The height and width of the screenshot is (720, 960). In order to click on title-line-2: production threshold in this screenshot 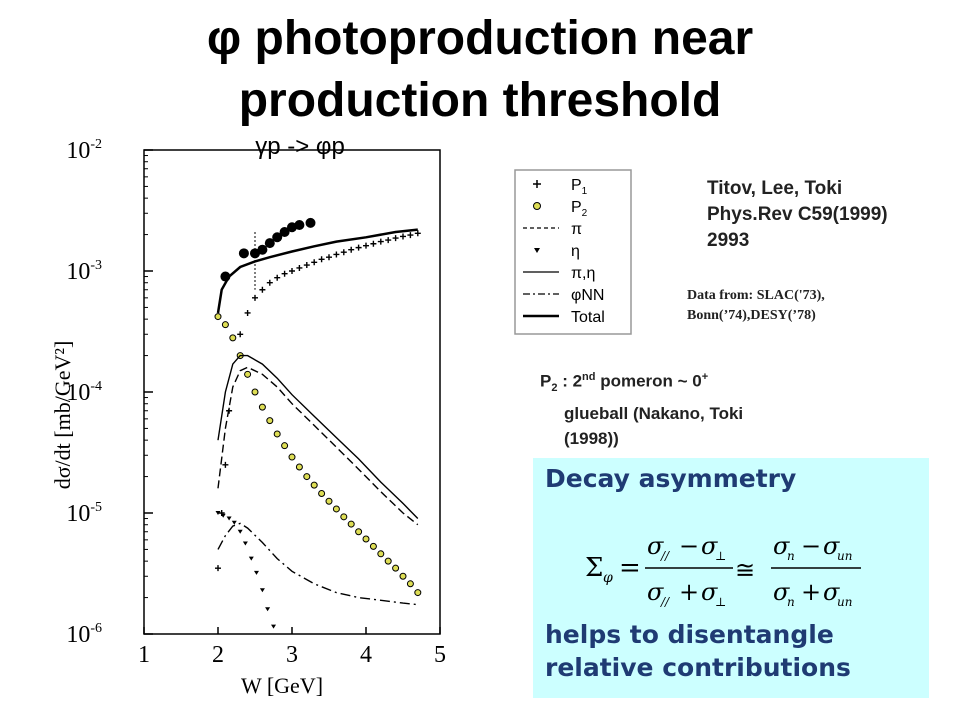, I will do `click(480, 100)`.